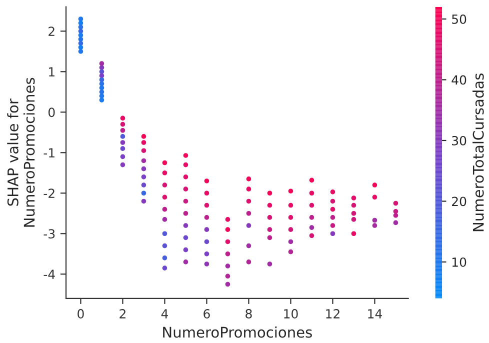  What do you see at coordinates (249, 313) in the screenshot?
I see `x-tick-label: 8` at bounding box center [249, 313].